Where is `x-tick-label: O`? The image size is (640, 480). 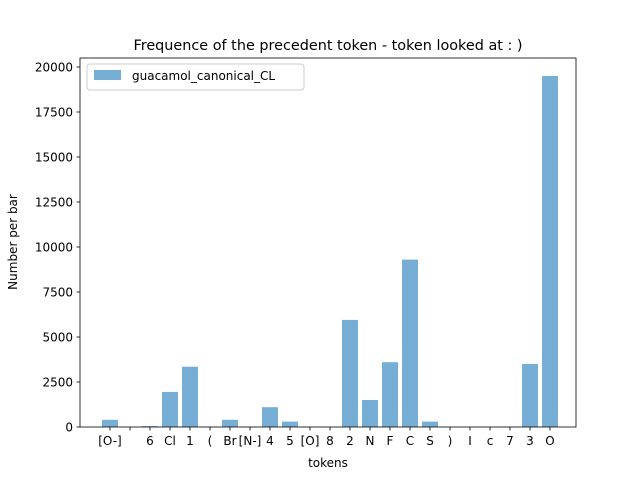 x-tick-label: O is located at coordinates (549, 441).